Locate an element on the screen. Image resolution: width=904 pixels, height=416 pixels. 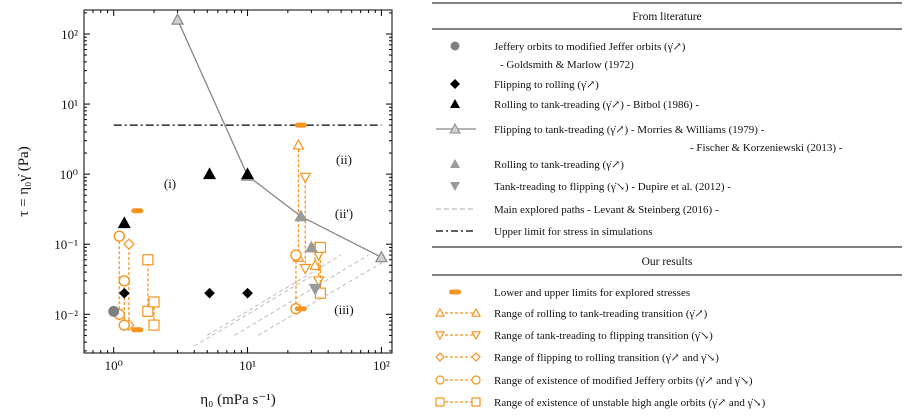
jeffery-point is located at coordinates (114, 311).